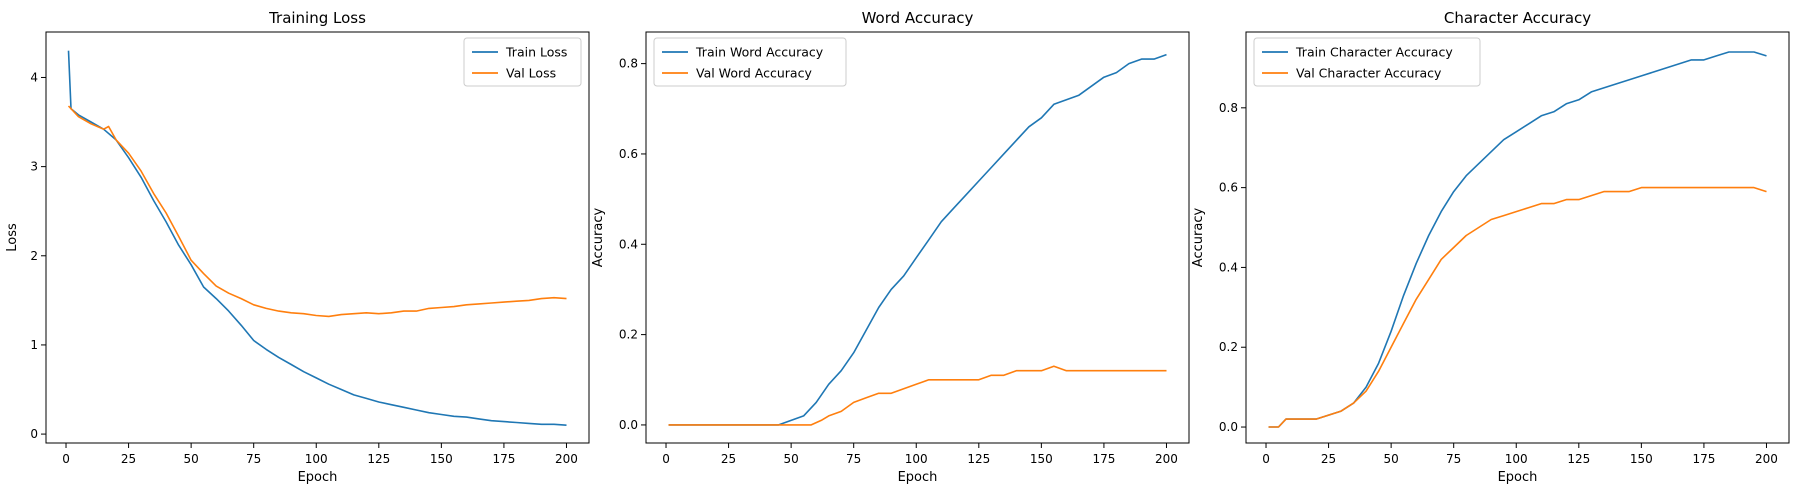 The width and height of the screenshot is (1800, 500). What do you see at coordinates (34, 167) in the screenshot?
I see `y-tick-label: 3` at bounding box center [34, 167].